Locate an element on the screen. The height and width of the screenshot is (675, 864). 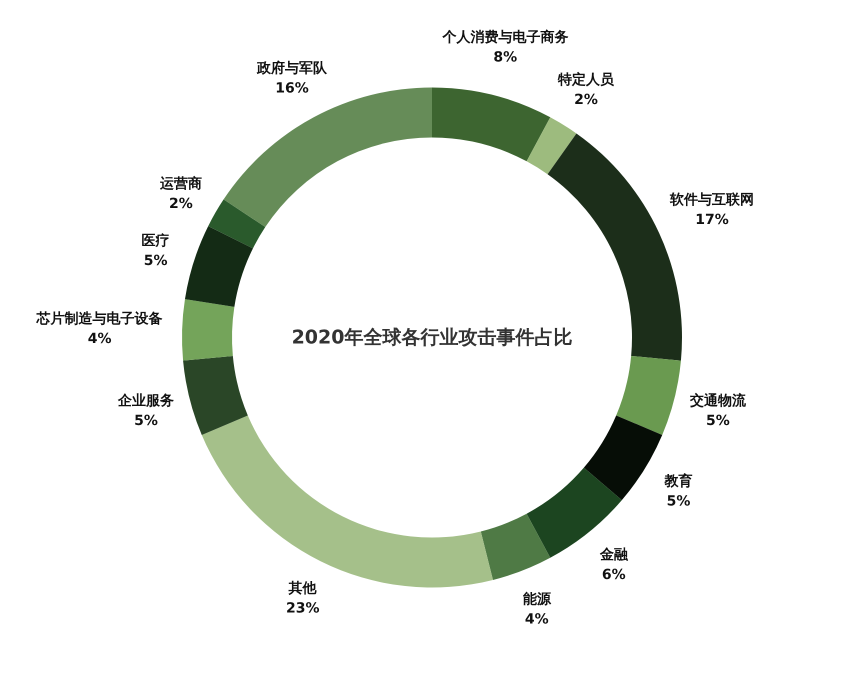
slice-label: 医疗 is located at coordinates (156, 241).